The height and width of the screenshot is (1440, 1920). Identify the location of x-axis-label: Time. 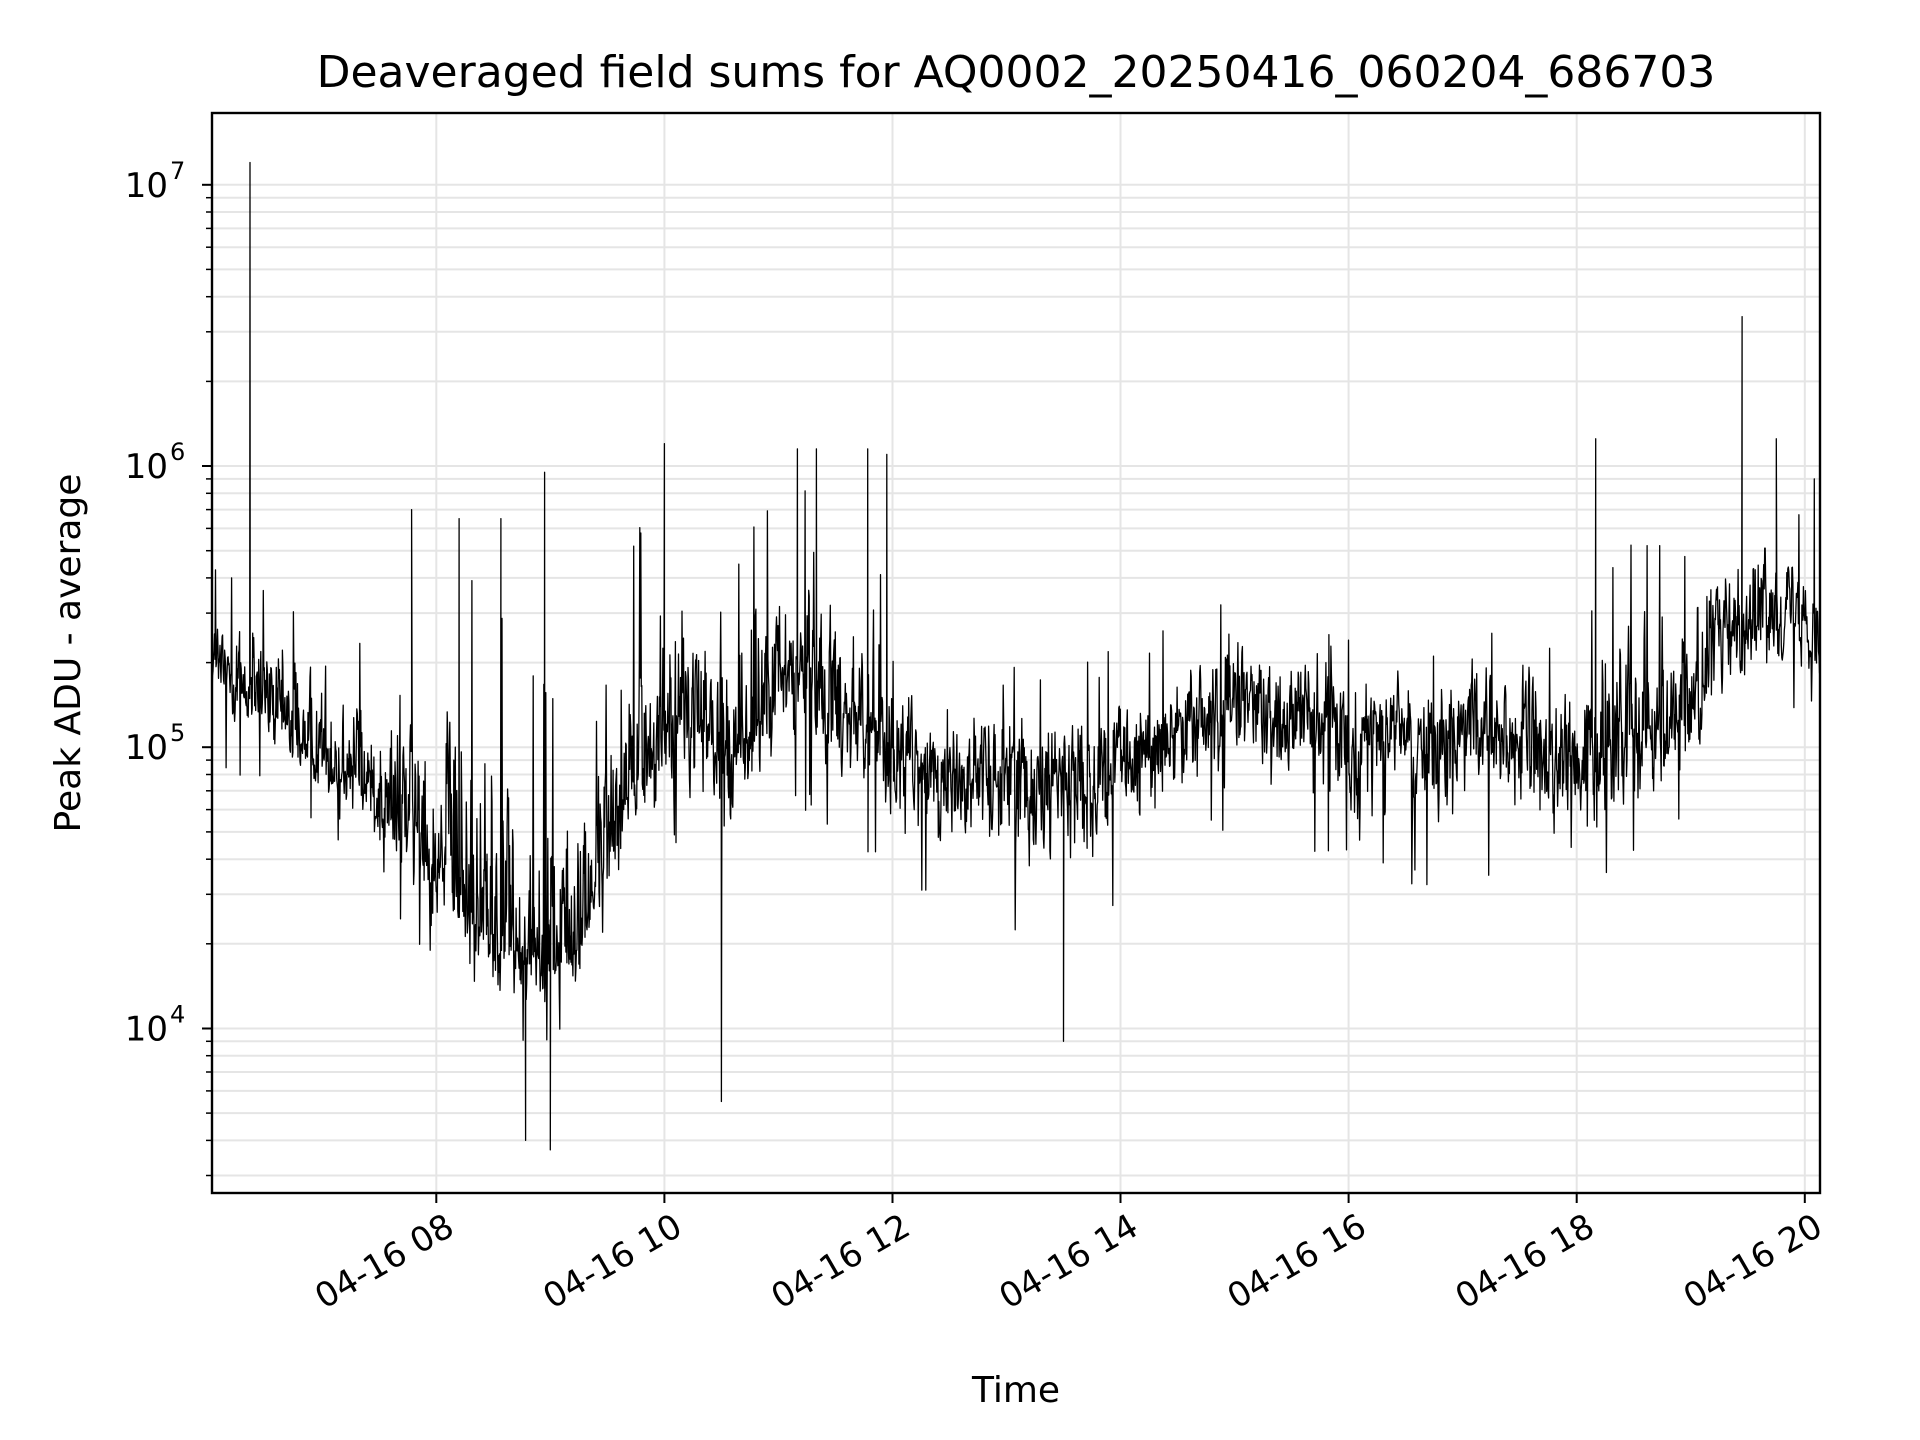
(1015, 1390).